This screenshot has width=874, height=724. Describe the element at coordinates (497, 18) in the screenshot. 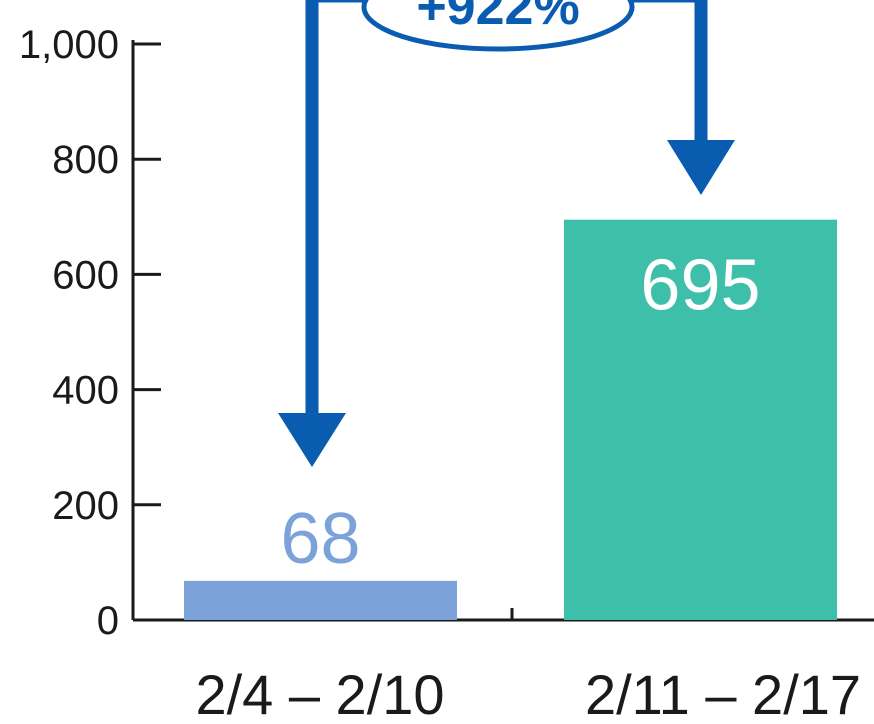

I see `percent-change-label: +922%` at that location.